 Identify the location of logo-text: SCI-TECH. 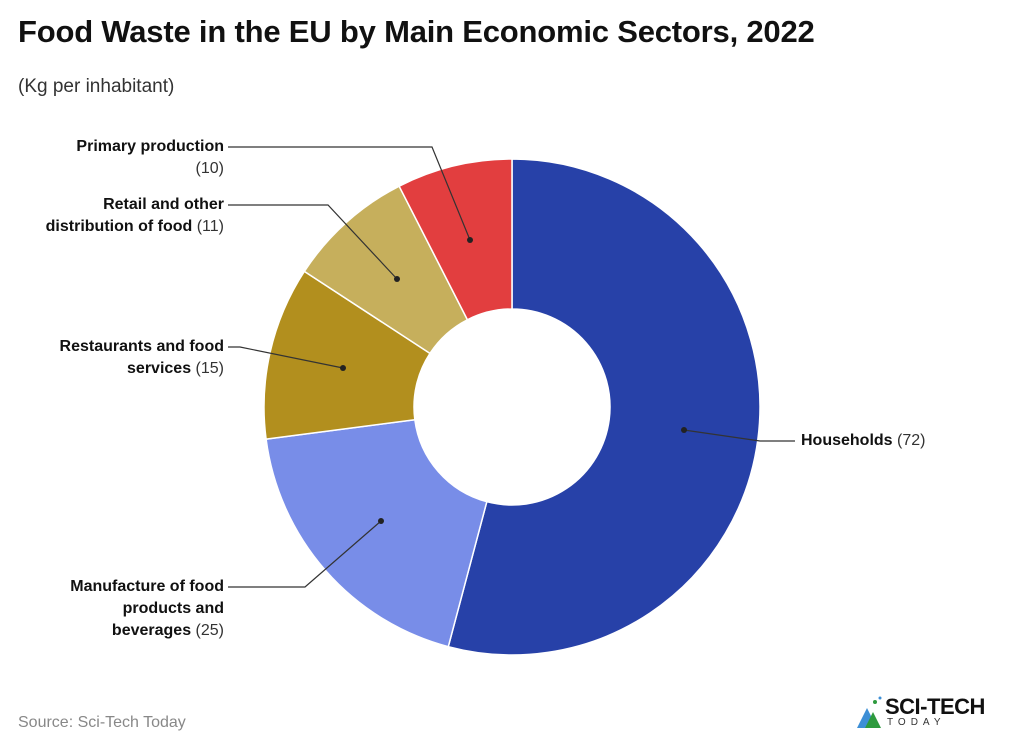
(935, 706).